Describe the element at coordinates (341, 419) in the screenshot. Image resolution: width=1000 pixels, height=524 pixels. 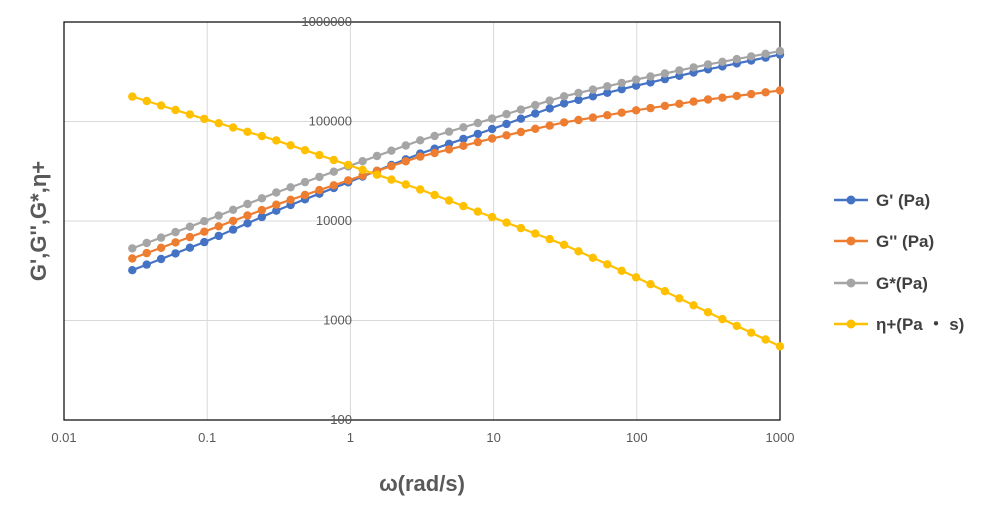
I see `y-tick-label: 100` at that location.